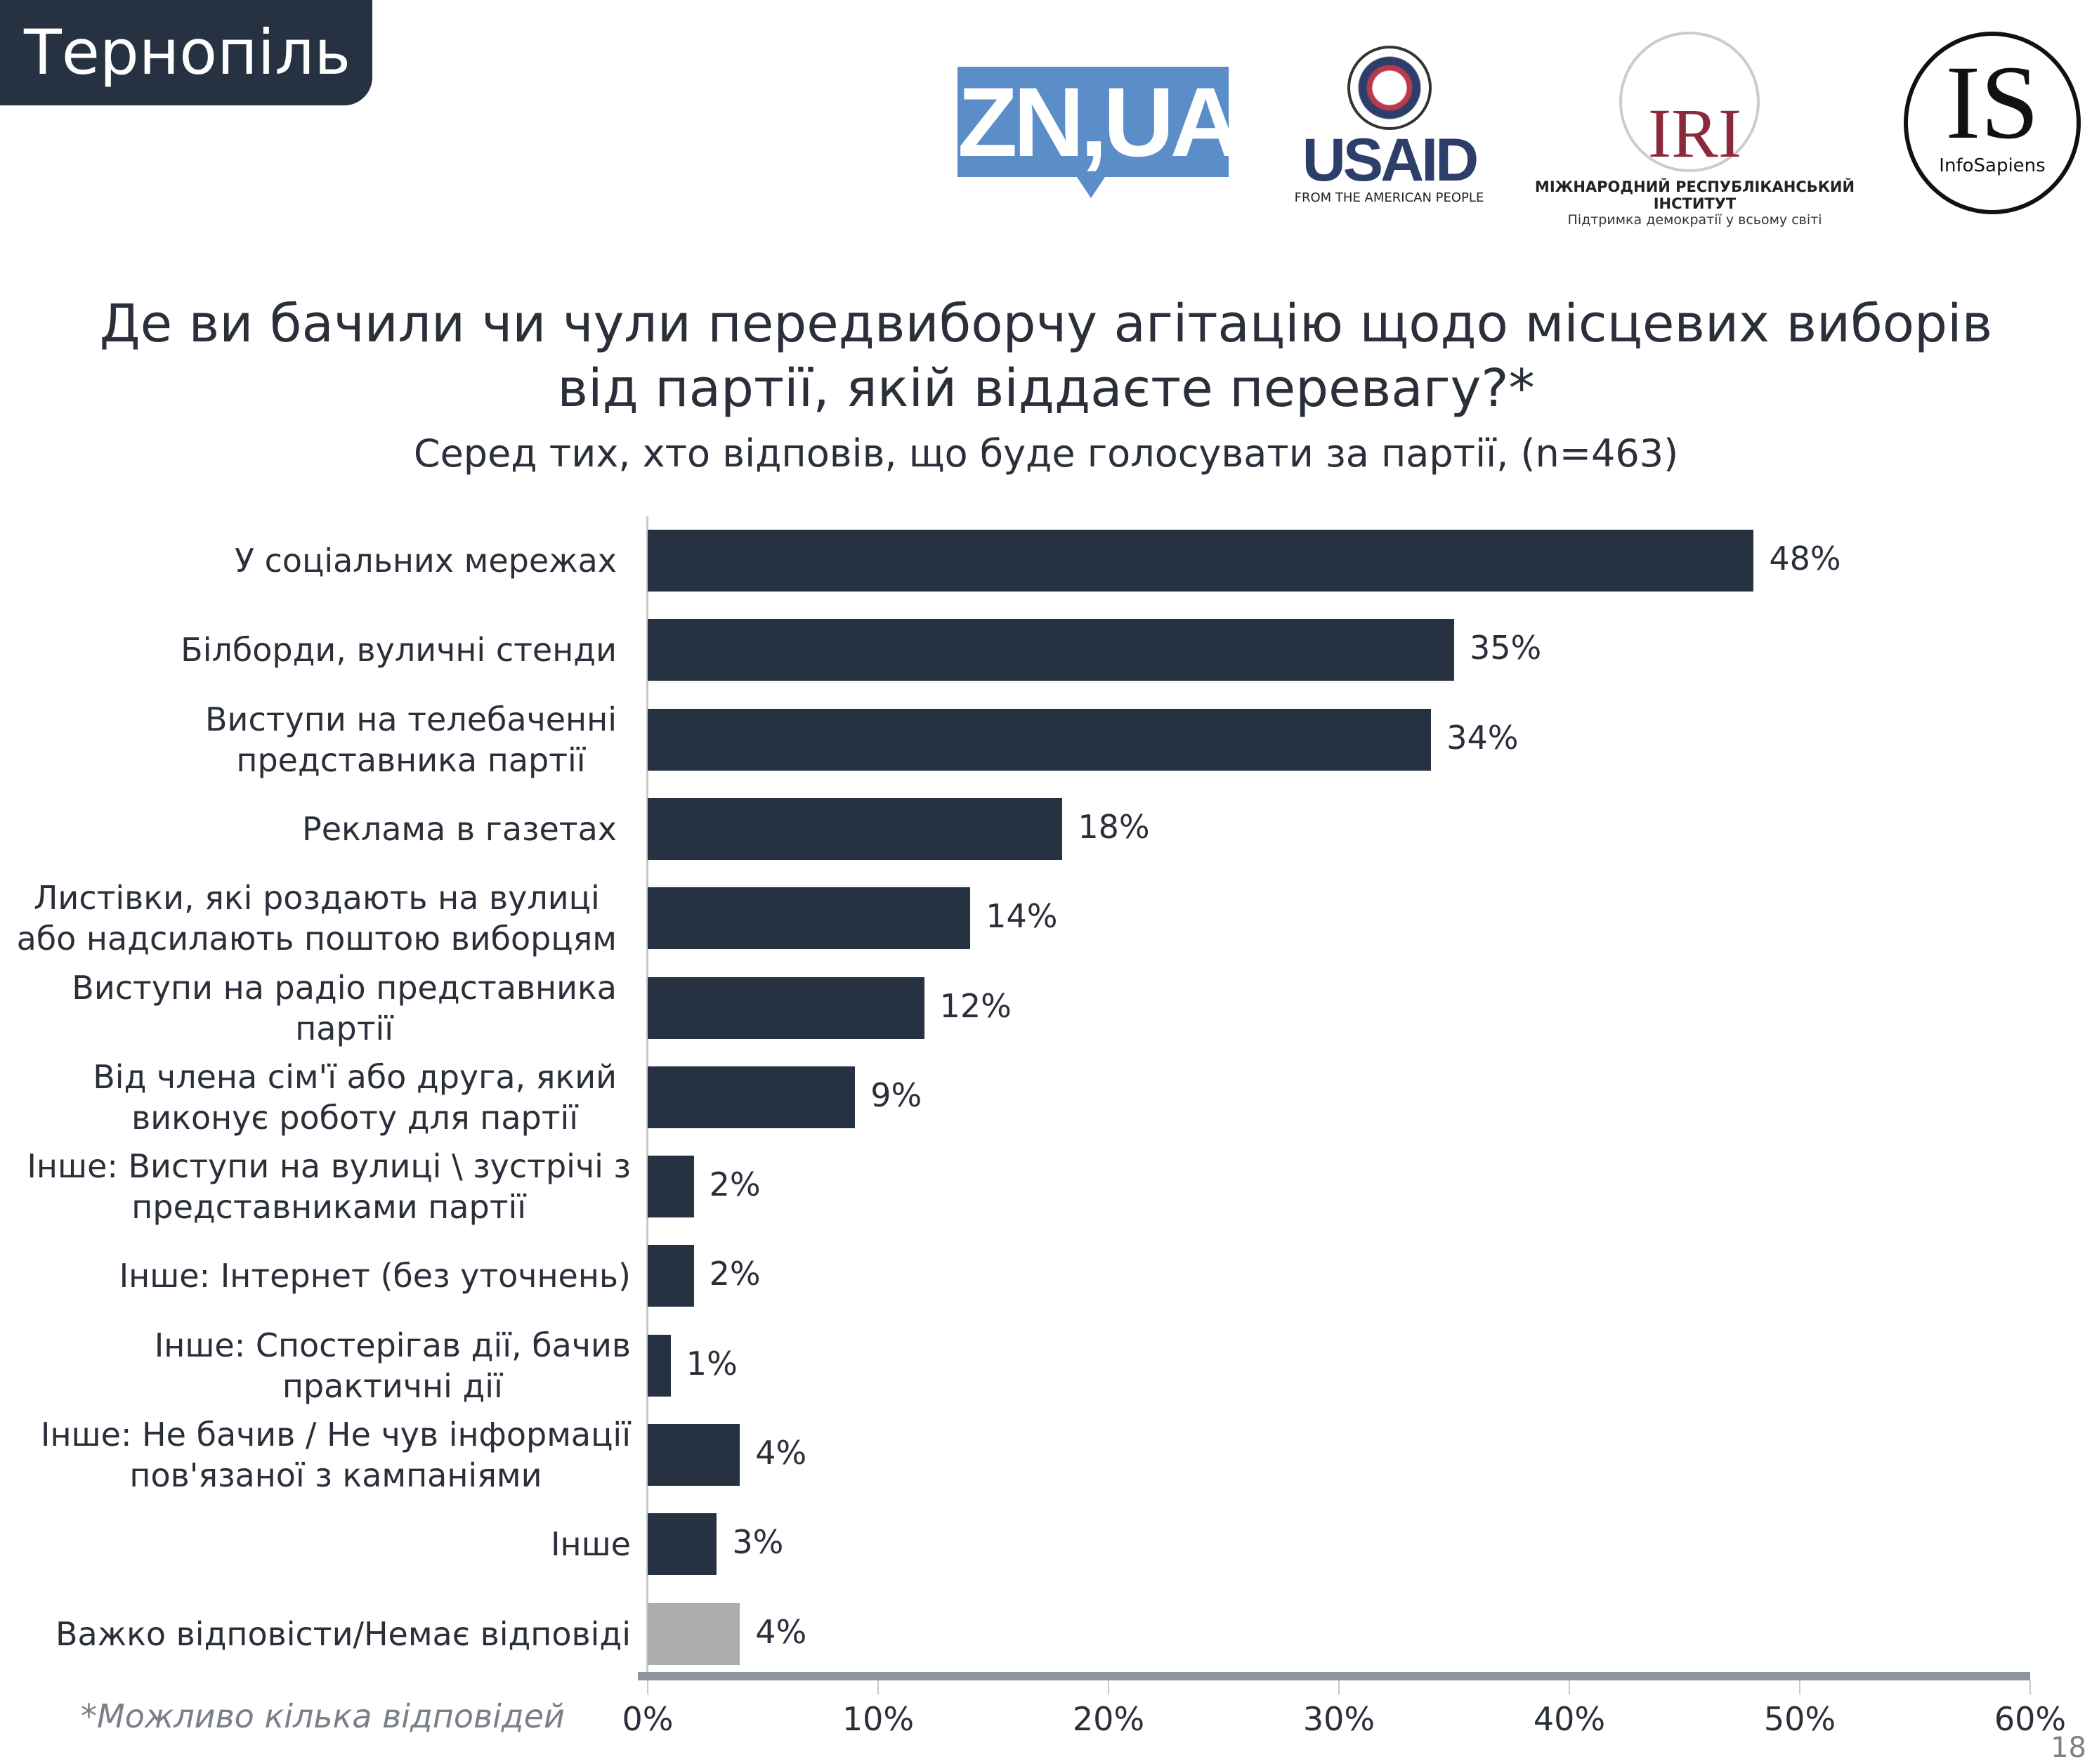 The image size is (2092, 1764). What do you see at coordinates (344, 1008) in the screenshot?
I see `category-label: Виступи на радіо представника партії` at bounding box center [344, 1008].